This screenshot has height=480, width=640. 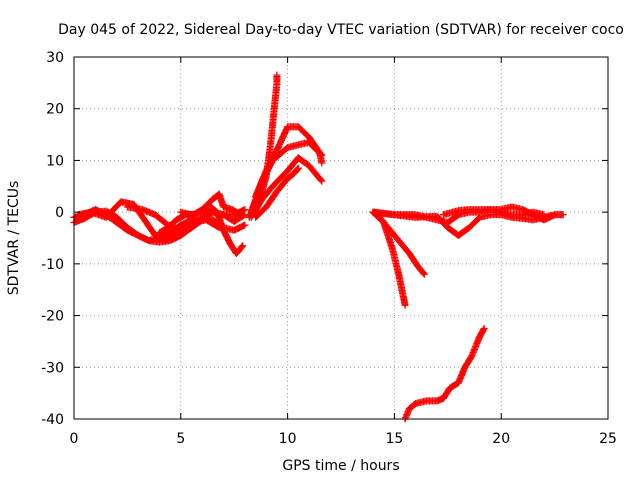 What do you see at coordinates (74, 439) in the screenshot?
I see `x-tick-label: 0` at bounding box center [74, 439].